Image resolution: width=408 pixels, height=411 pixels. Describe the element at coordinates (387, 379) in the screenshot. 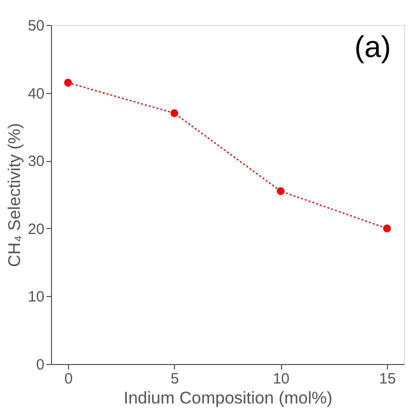

I see `x-tick-label: 15` at that location.